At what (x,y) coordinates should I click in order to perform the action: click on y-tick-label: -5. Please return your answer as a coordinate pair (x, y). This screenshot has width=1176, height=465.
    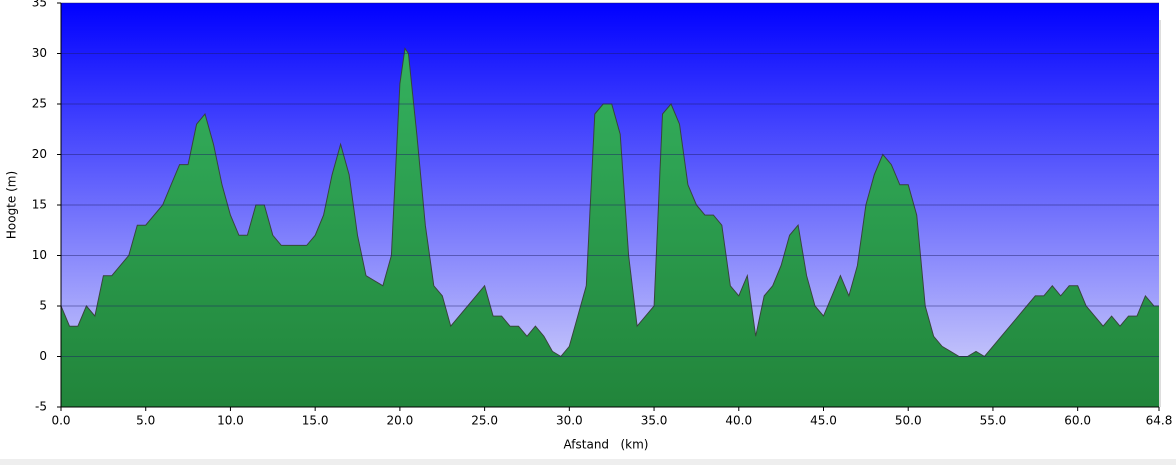
    Looking at the image, I should click on (41, 407).